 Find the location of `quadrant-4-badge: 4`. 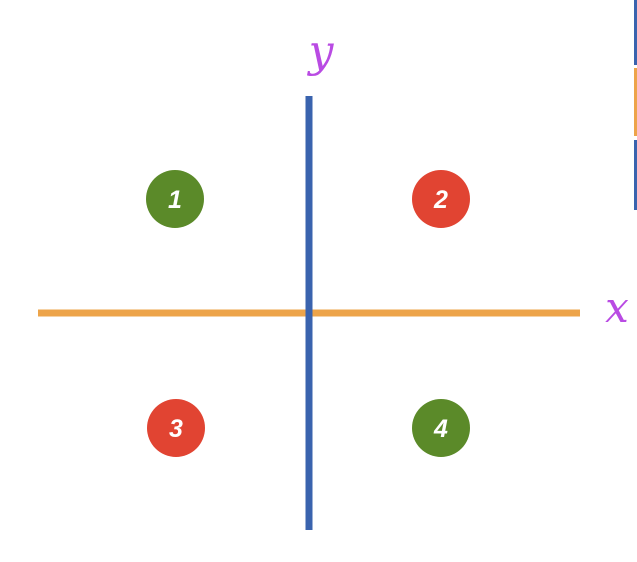

quadrant-4-badge: 4 is located at coordinates (441, 428).